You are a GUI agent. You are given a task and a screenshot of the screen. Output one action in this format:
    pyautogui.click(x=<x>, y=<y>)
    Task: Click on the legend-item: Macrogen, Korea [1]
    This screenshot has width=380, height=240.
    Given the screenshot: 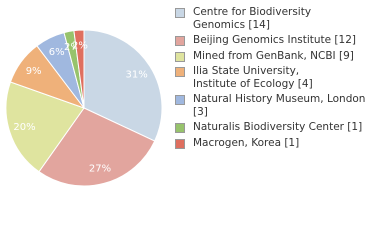 What is the action you would take?
    pyautogui.click(x=275, y=143)
    